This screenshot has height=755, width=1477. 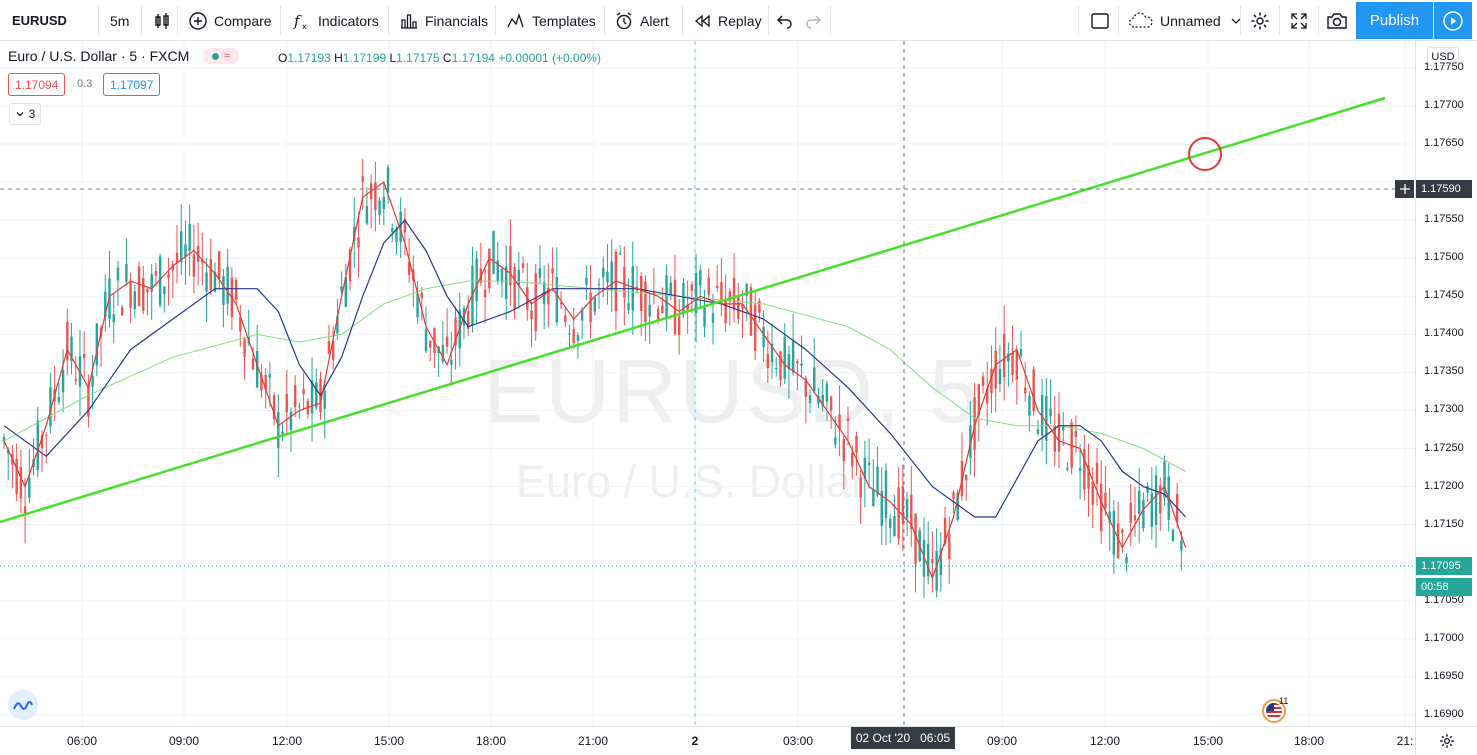 What do you see at coordinates (37, 84) in the screenshot?
I see `sell-price-button: 1.17094` at bounding box center [37, 84].